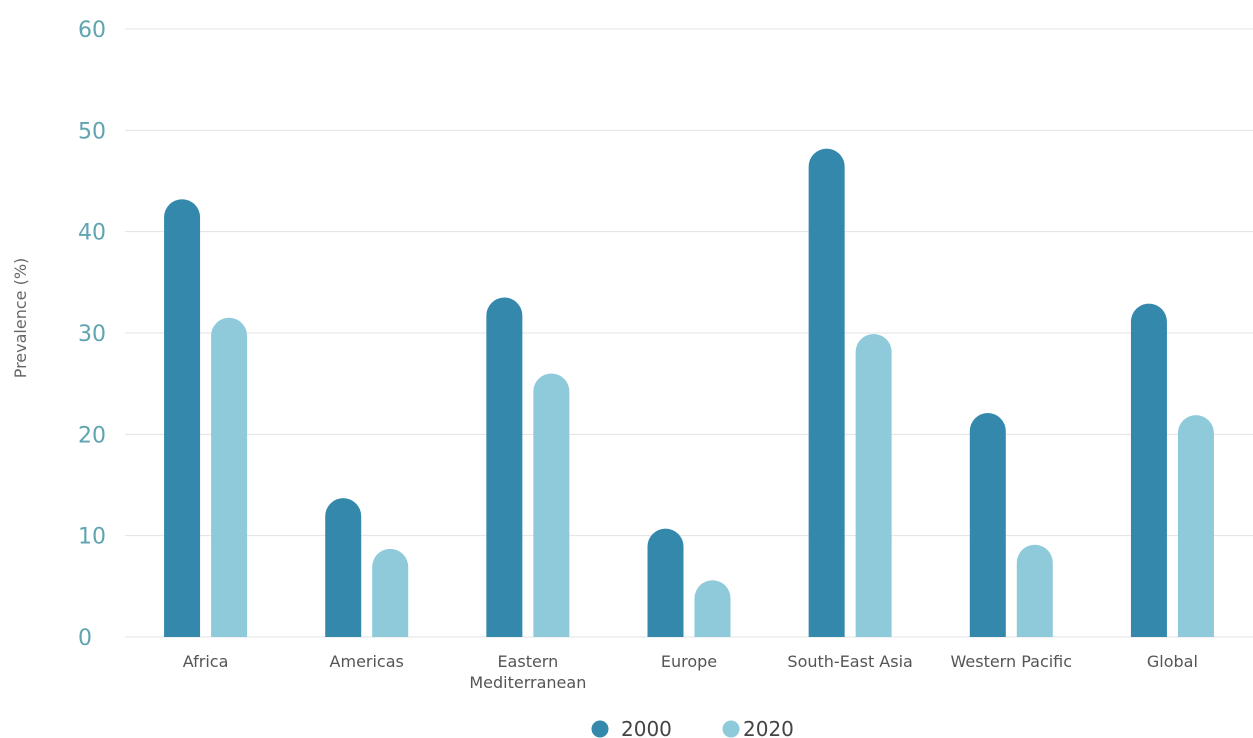 This screenshot has width=1253, height=738. What do you see at coordinates (768, 727) in the screenshot?
I see `legend-label: 2020` at bounding box center [768, 727].